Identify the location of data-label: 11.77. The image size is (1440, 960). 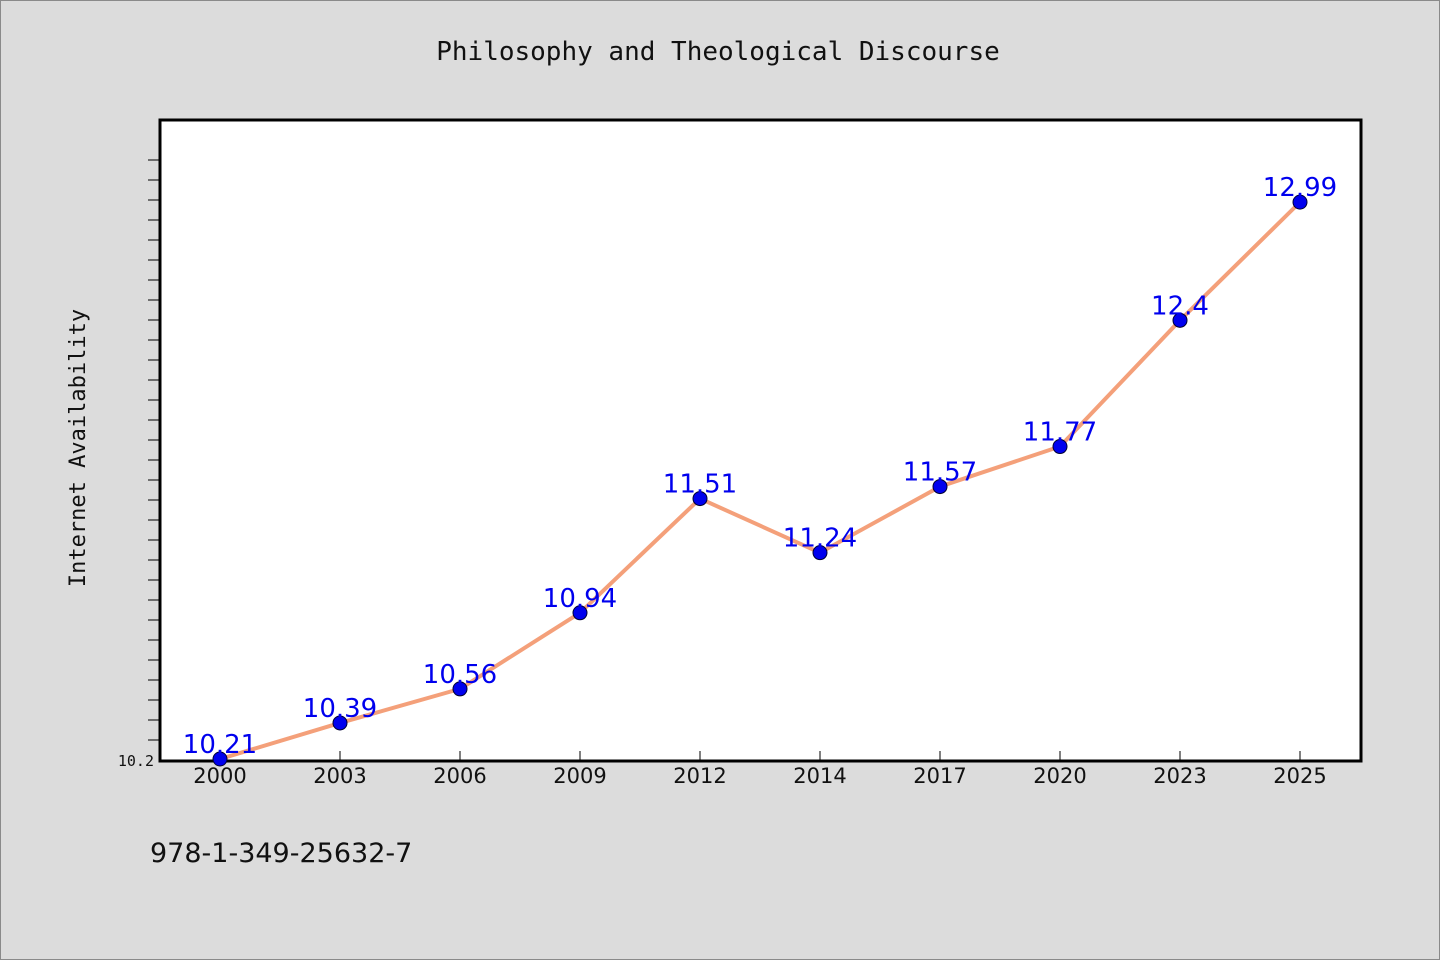
(1060, 433).